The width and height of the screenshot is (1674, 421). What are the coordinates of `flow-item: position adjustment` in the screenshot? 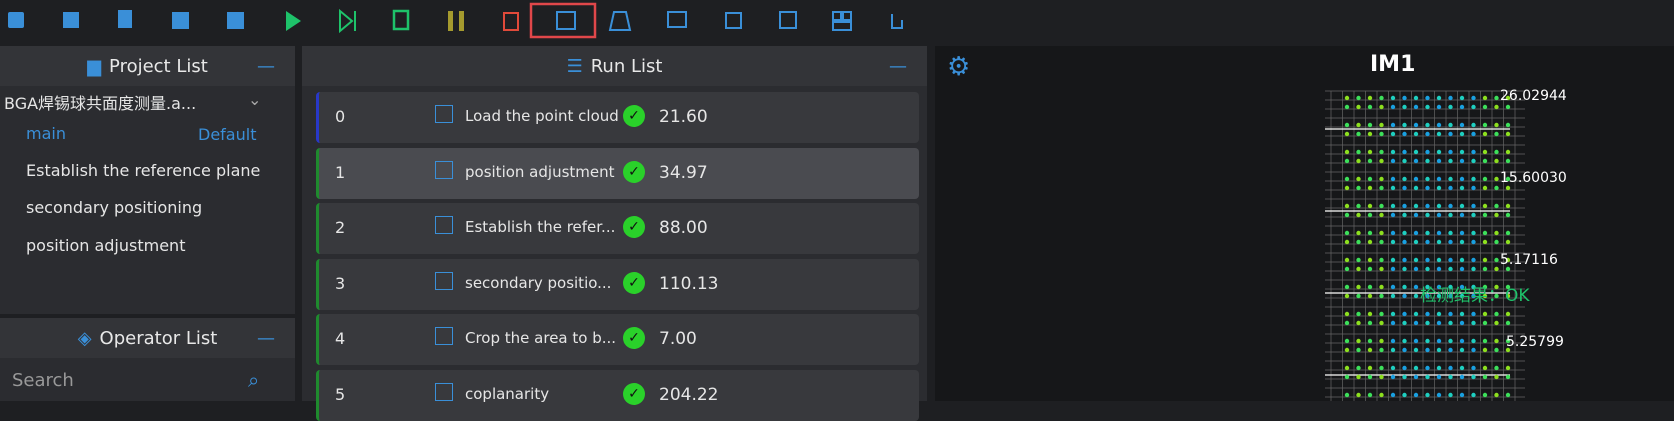 It's located at (106, 245).